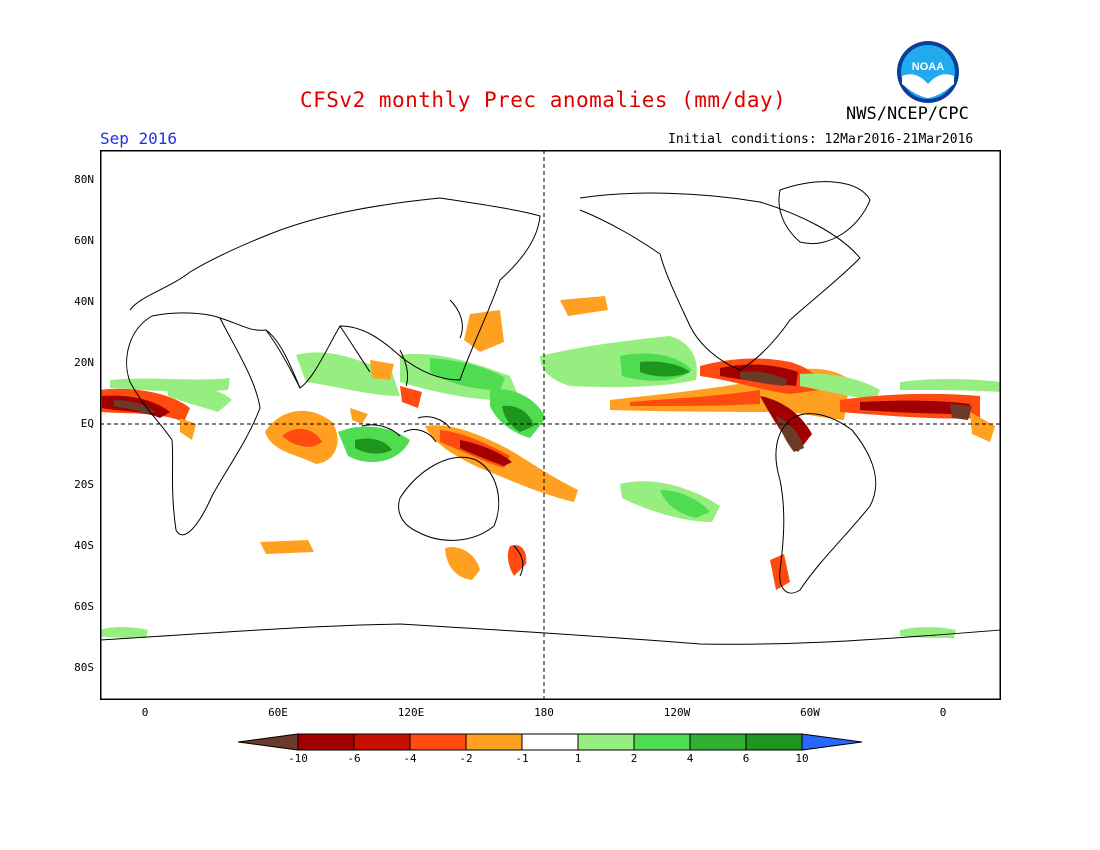  What do you see at coordinates (84, 362) in the screenshot?
I see `lat-label: 20N` at bounding box center [84, 362].